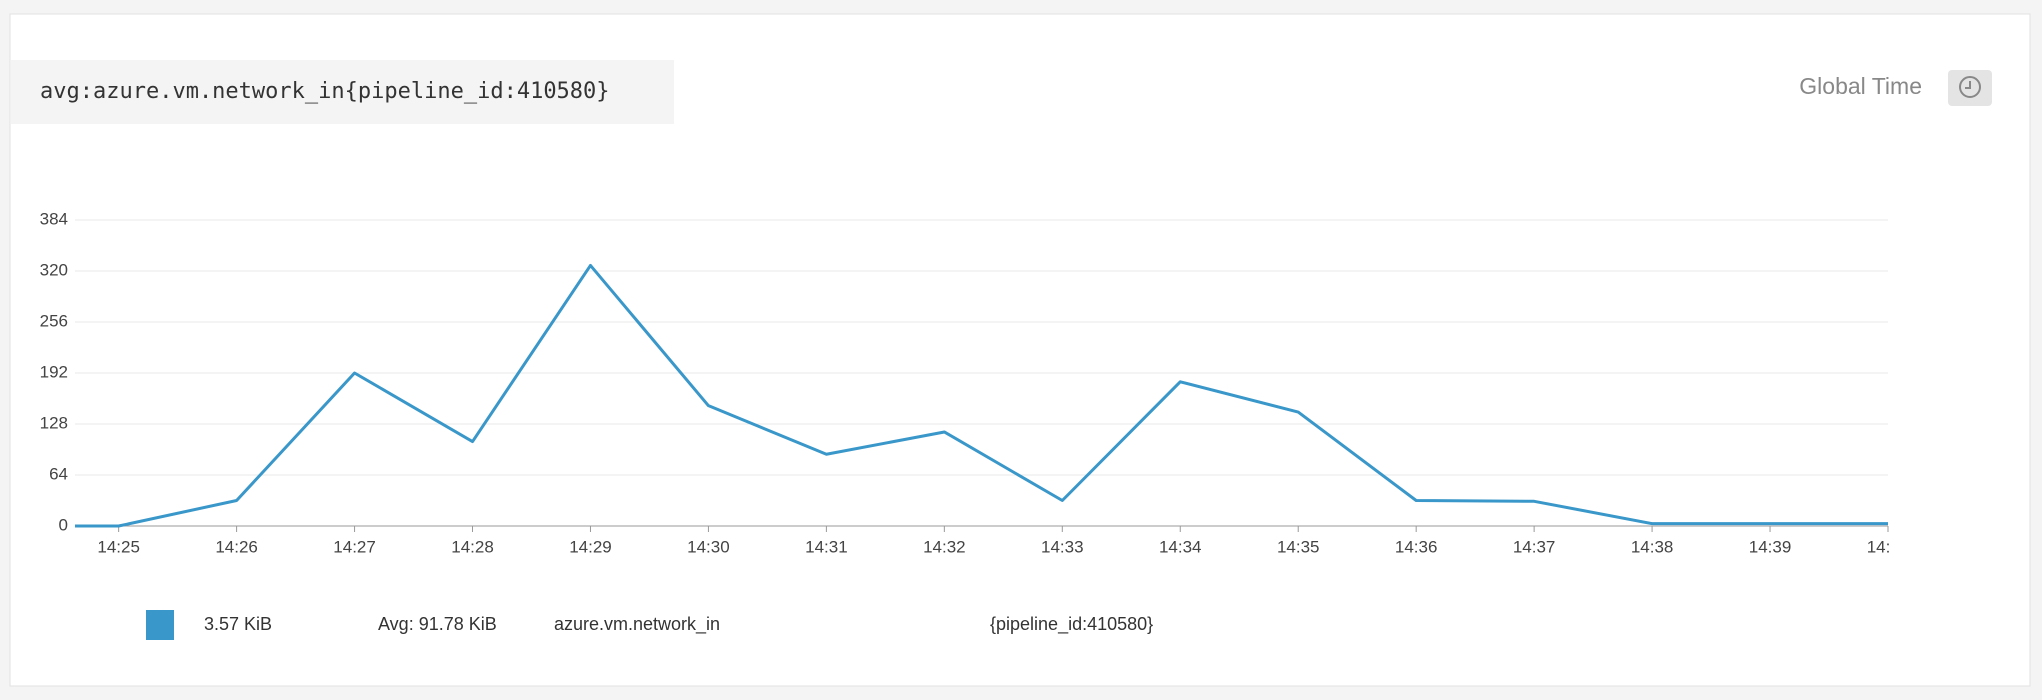 The height and width of the screenshot is (700, 2042). Describe the element at coordinates (160, 625) in the screenshot. I see `legend-swatch` at that location.